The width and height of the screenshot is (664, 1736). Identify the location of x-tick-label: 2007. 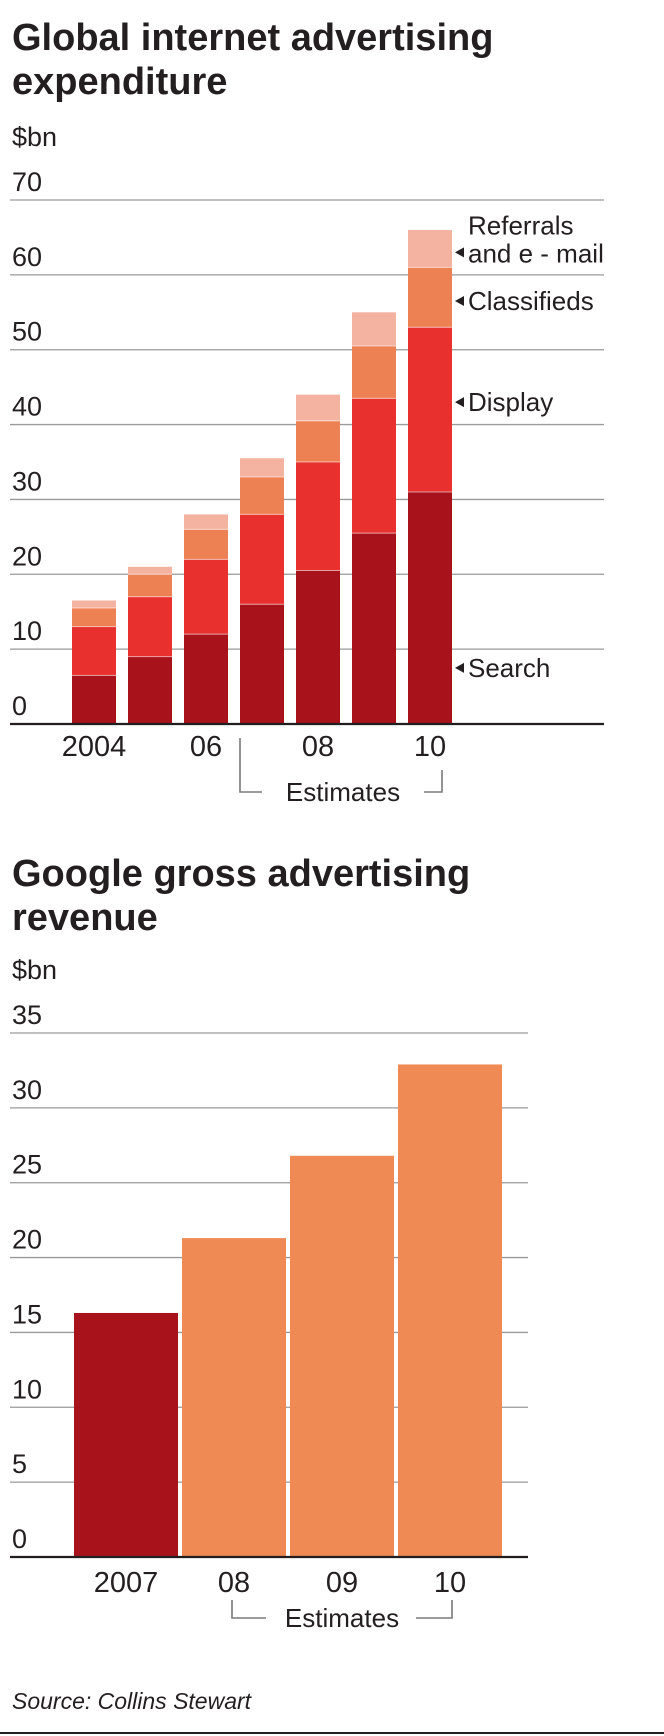
(126, 1583).